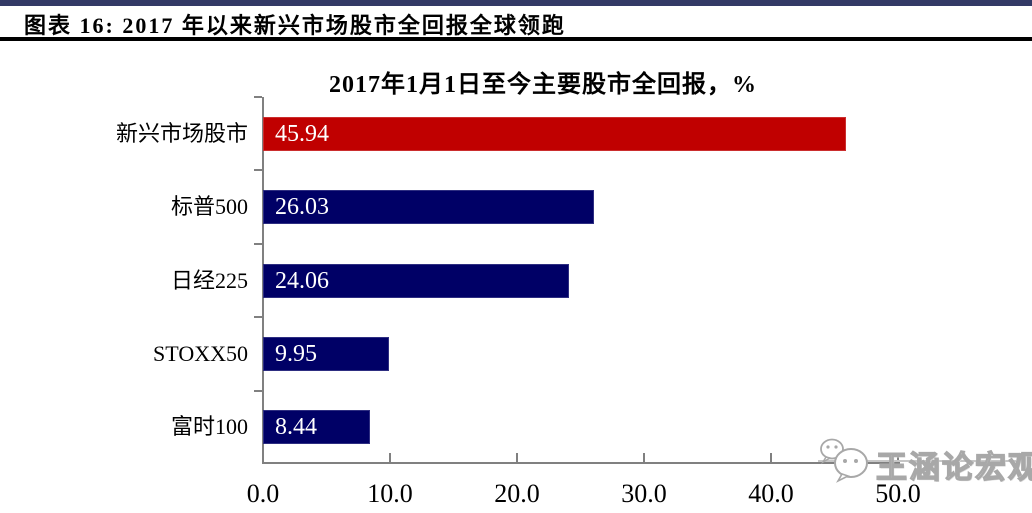 This screenshot has height=513, width=1032. I want to click on bar-value-label: 9.95, so click(296, 353).